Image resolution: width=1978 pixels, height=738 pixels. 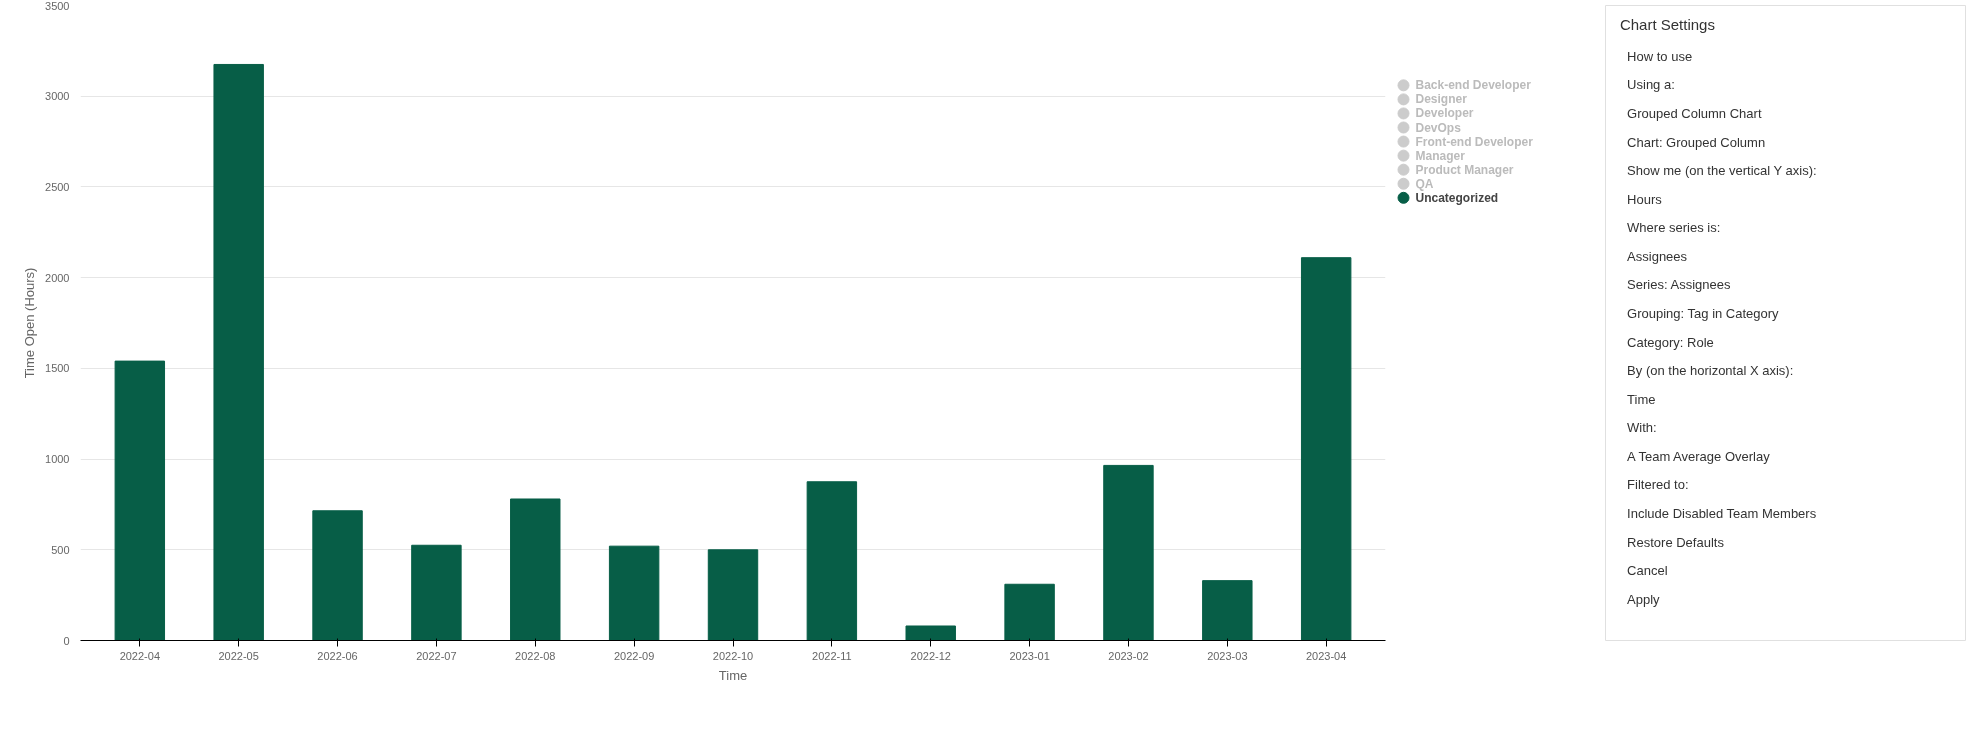 I want to click on text: Chart: Grouped Column, so click(x=1696, y=142).